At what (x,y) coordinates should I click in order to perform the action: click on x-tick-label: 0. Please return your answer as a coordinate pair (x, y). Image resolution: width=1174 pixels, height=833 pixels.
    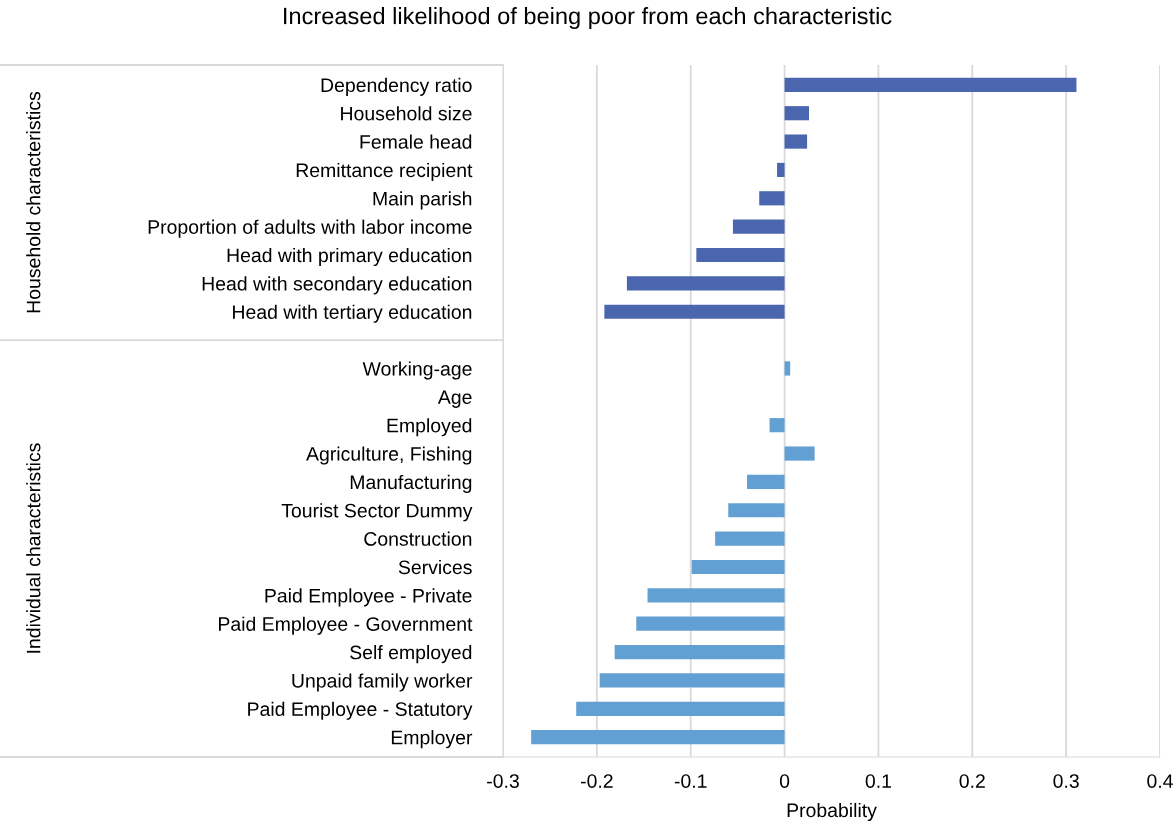
    Looking at the image, I should click on (784, 781).